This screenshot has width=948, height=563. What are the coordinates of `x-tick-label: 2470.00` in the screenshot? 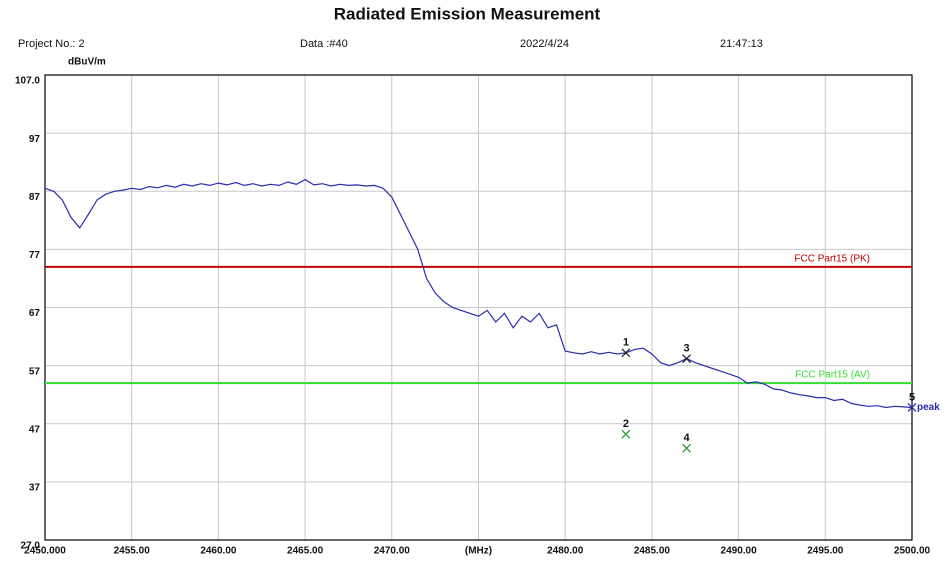 It's located at (392, 551).